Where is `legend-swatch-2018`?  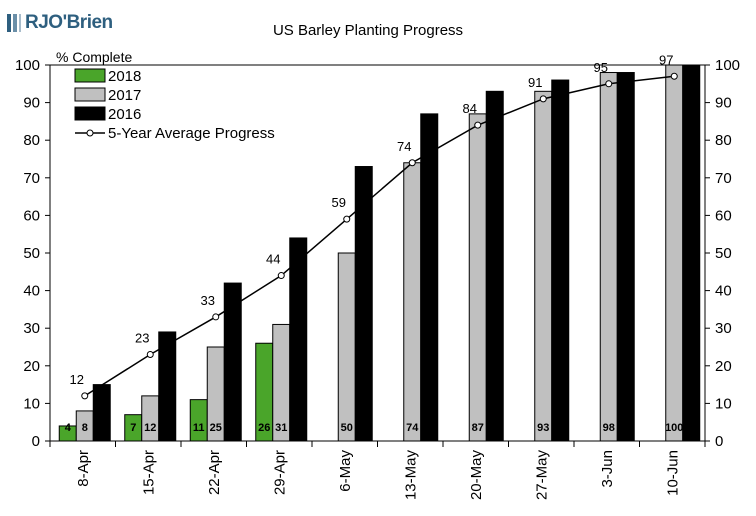 legend-swatch-2018 is located at coordinates (90, 75).